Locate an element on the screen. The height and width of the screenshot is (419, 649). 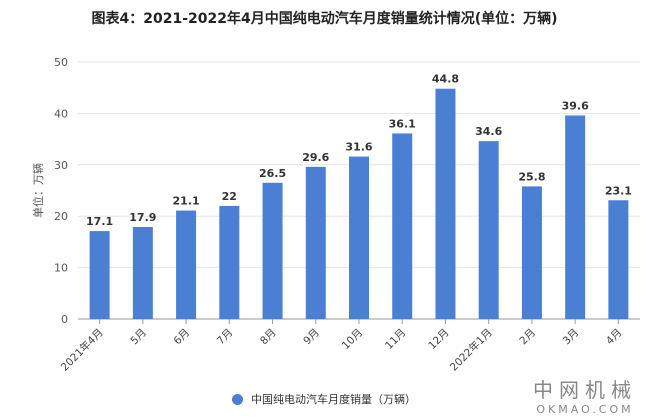
brand-cn: 中网机械 is located at coordinates (585, 390).